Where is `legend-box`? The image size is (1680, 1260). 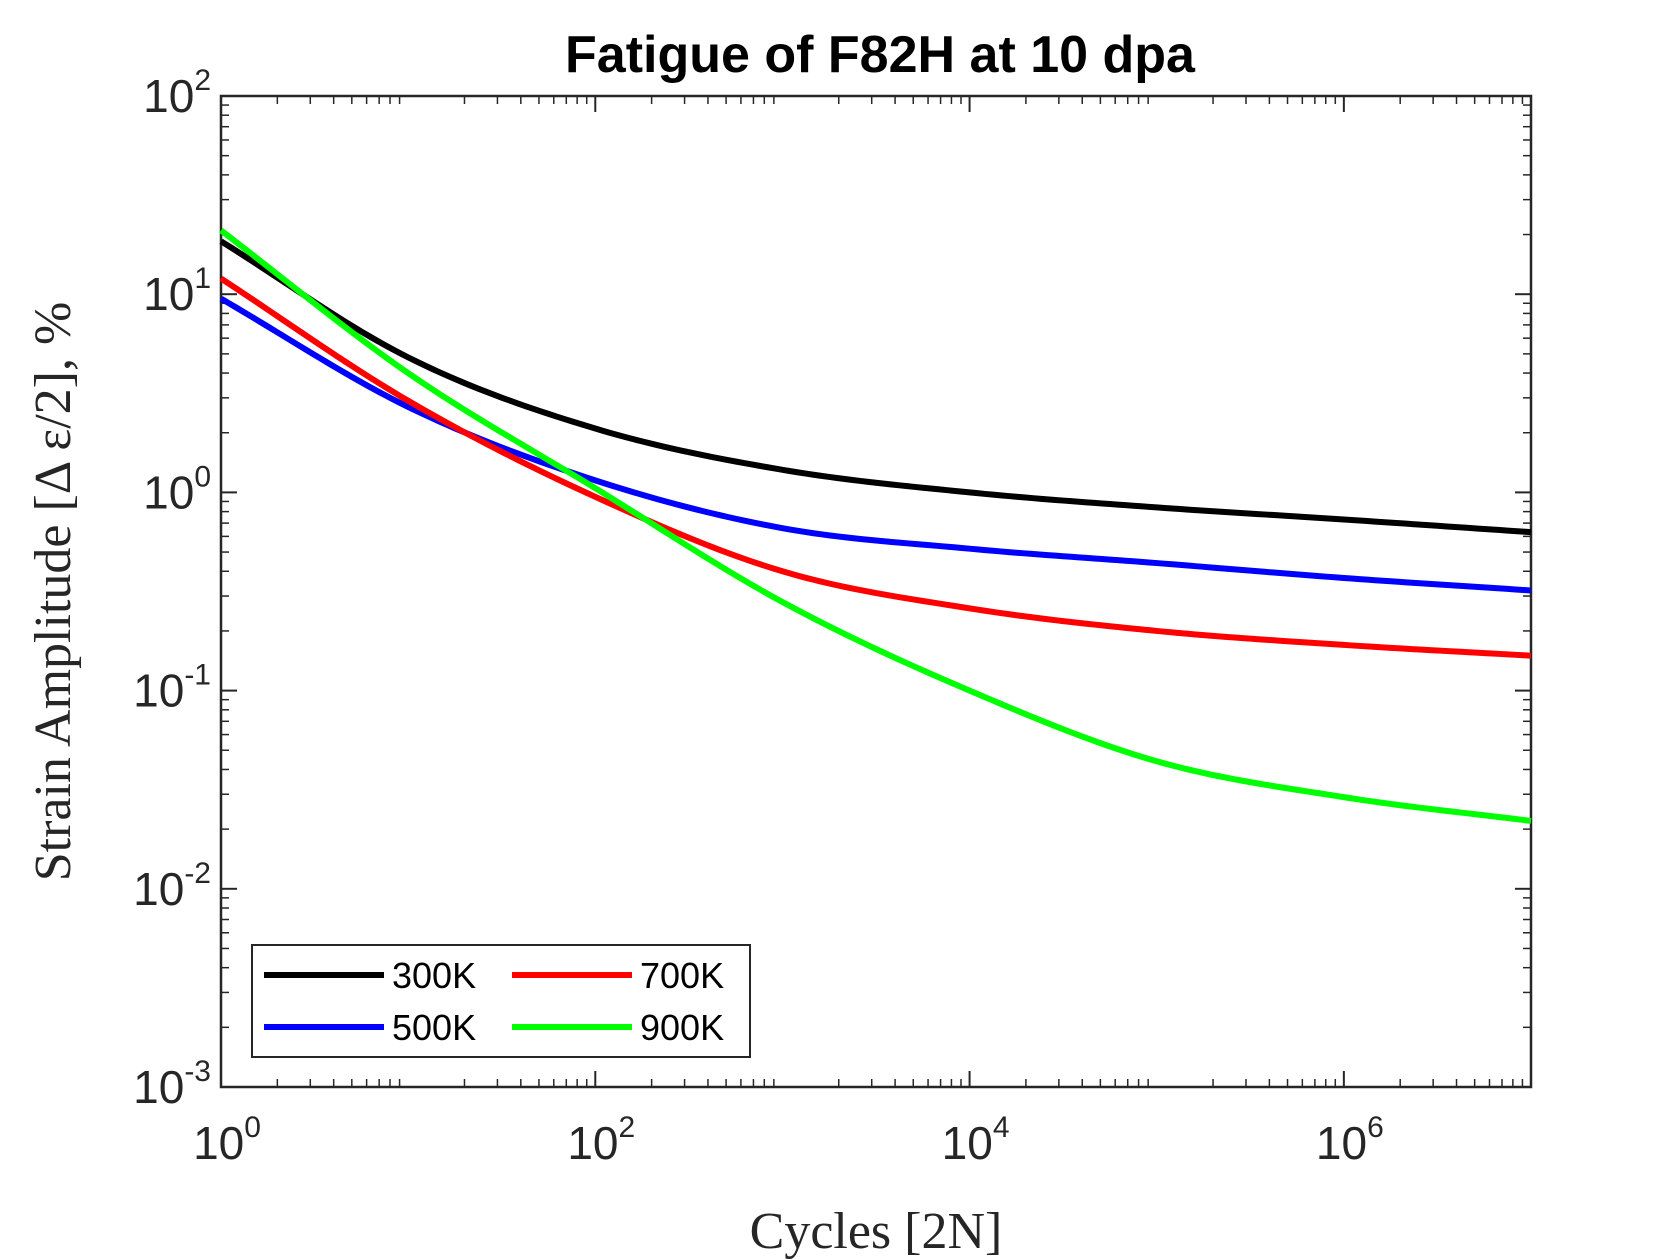
legend-box is located at coordinates (501, 1001).